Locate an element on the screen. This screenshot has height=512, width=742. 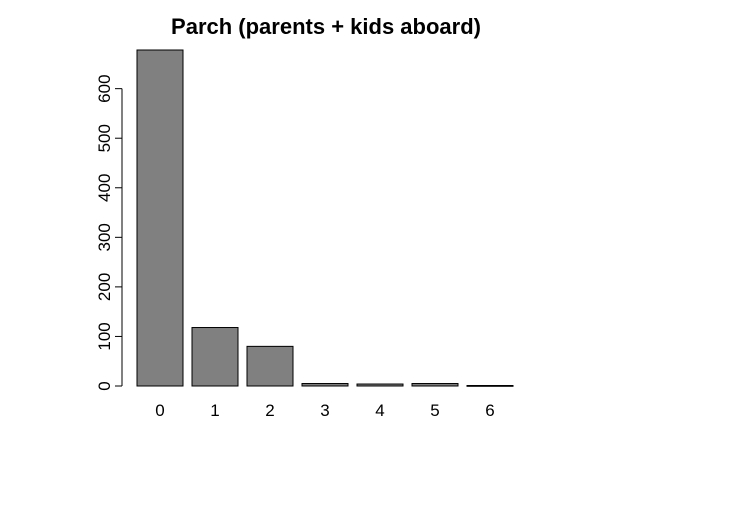
y-tick-label: 500 is located at coordinates (104, 138).